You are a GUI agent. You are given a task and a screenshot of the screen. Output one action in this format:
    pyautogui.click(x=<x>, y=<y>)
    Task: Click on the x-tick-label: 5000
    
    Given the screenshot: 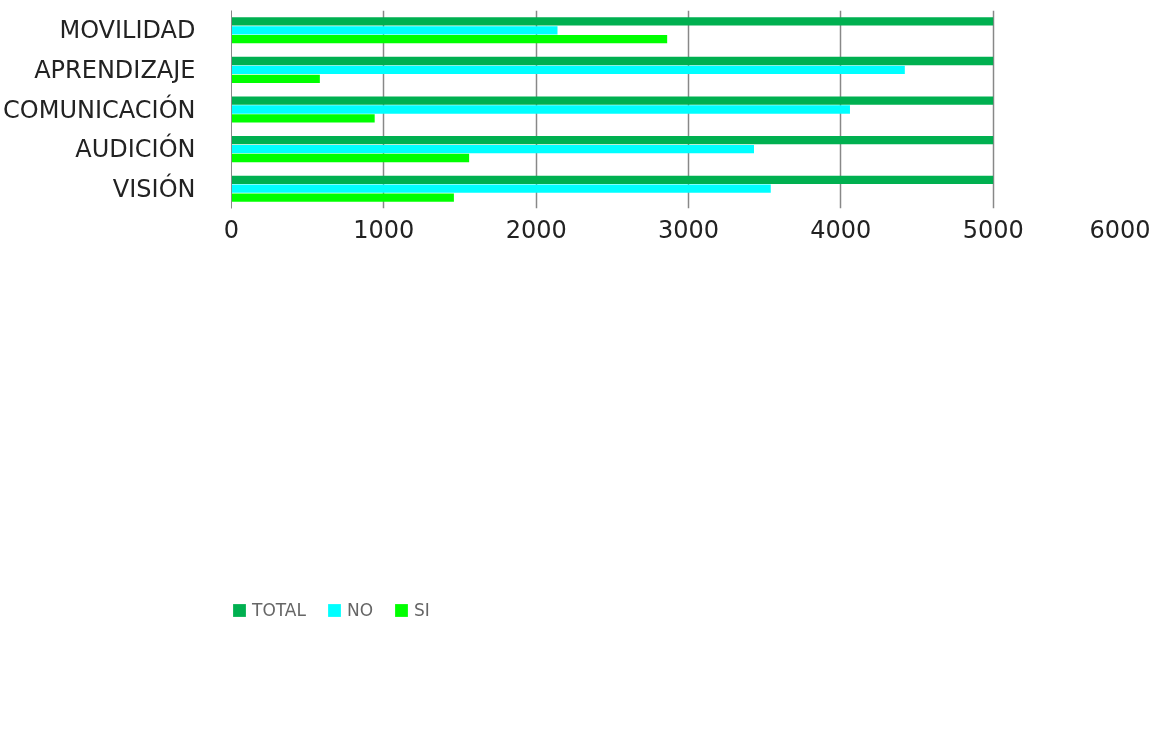 What is the action you would take?
    pyautogui.click(x=993, y=229)
    